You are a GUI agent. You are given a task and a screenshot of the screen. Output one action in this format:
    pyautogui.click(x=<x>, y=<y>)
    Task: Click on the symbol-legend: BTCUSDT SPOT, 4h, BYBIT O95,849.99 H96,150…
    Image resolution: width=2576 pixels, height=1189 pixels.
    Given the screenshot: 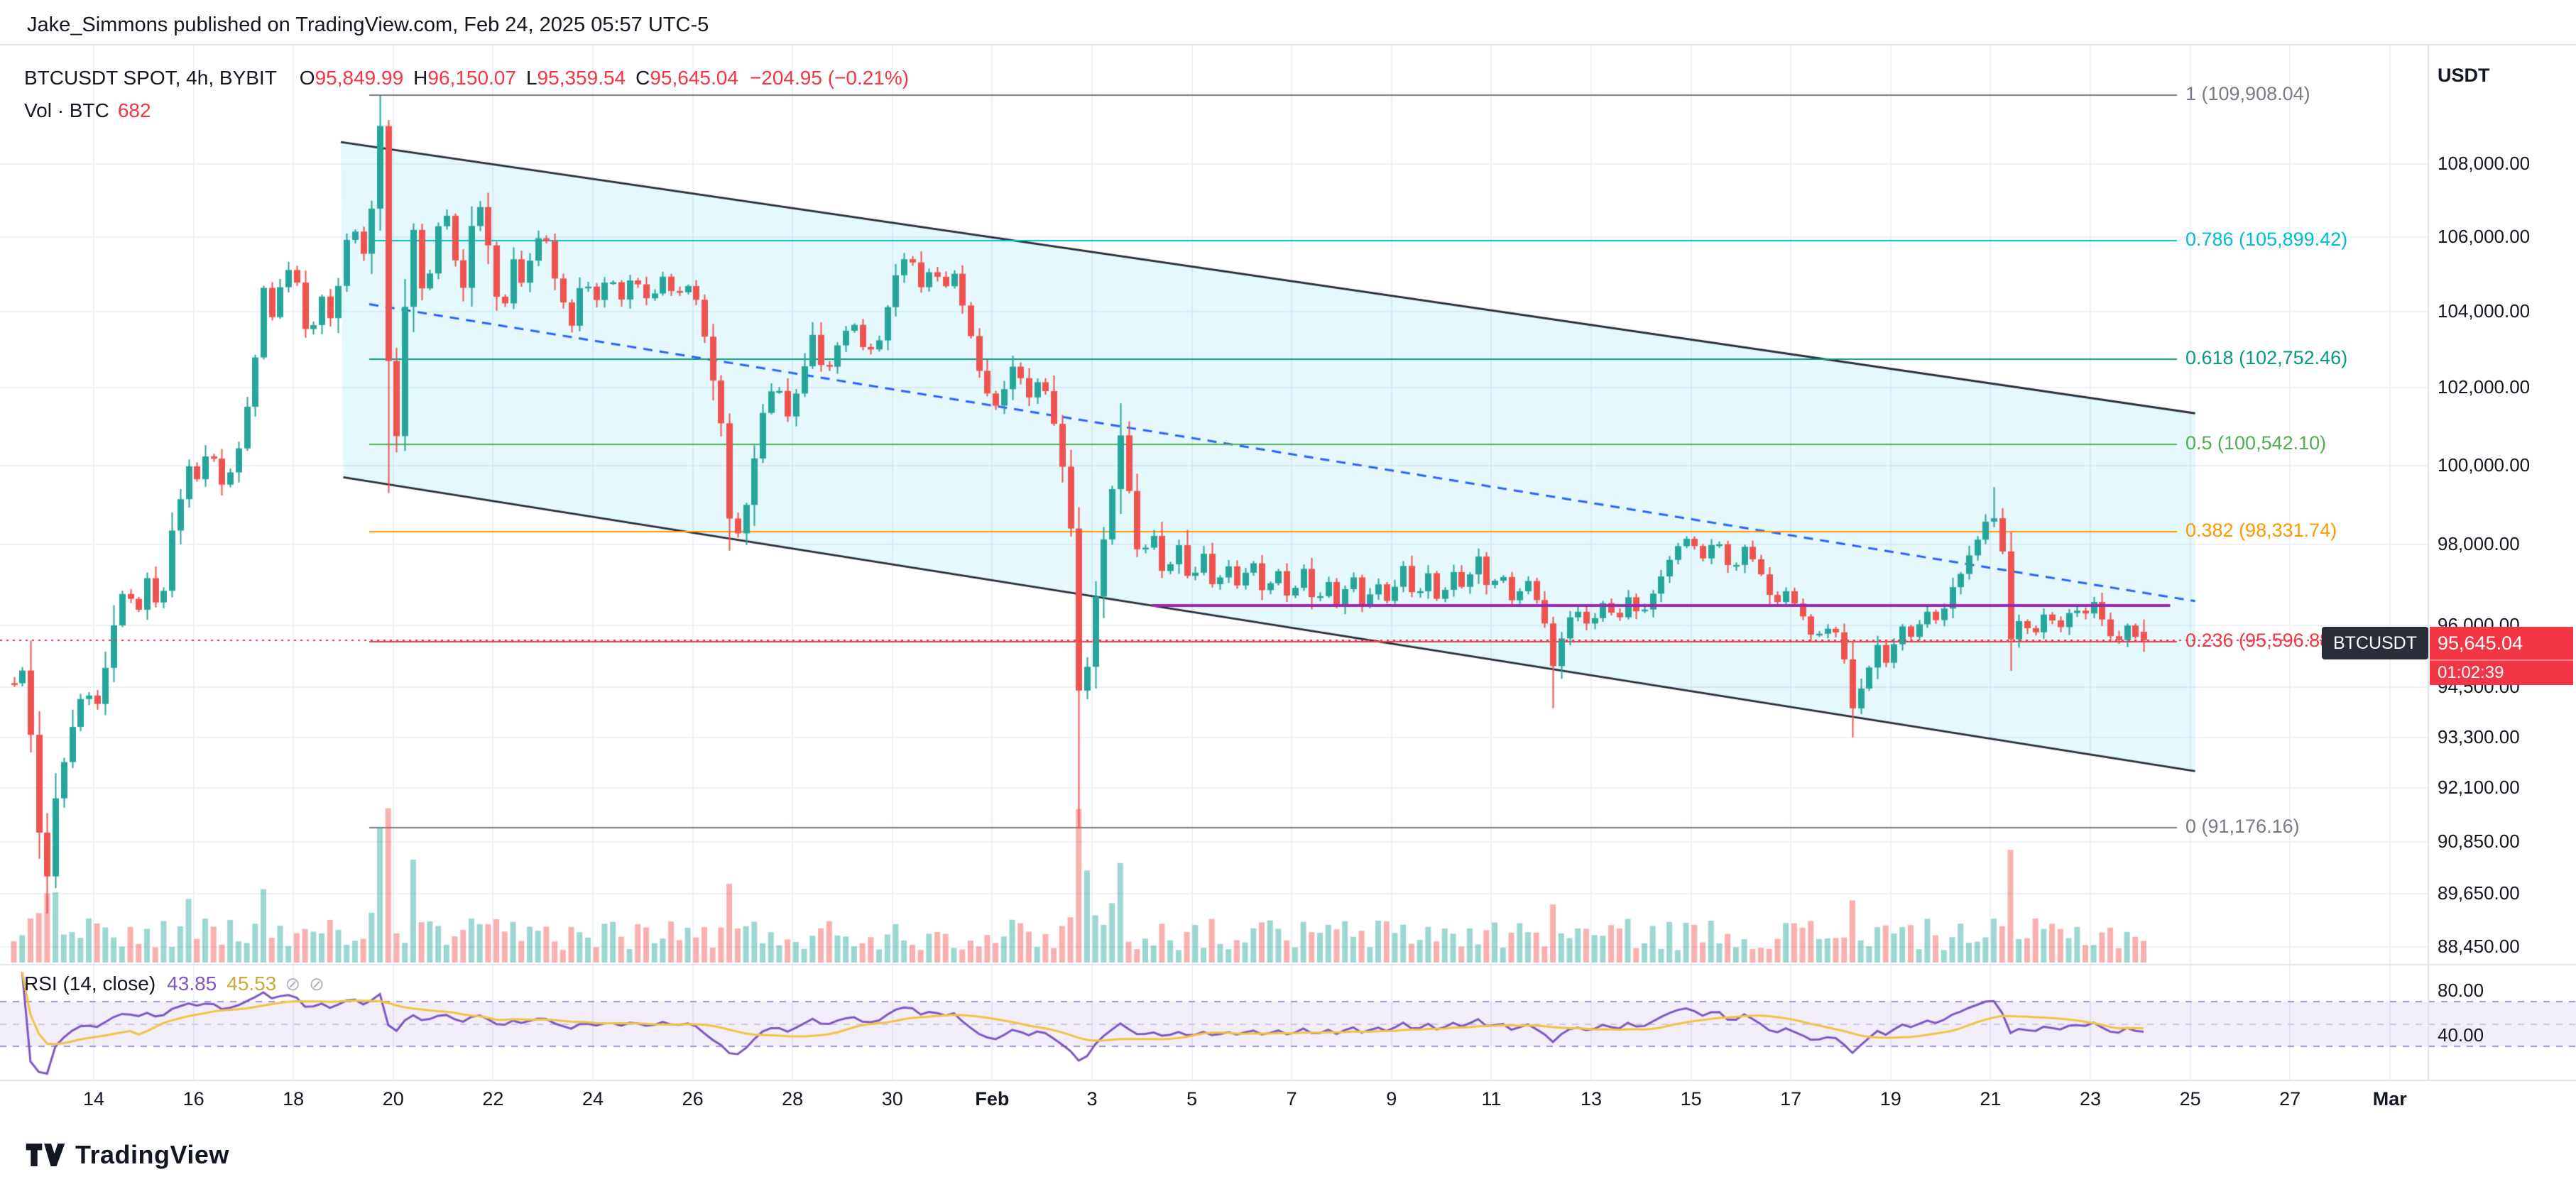 What is the action you would take?
    pyautogui.click(x=466, y=78)
    